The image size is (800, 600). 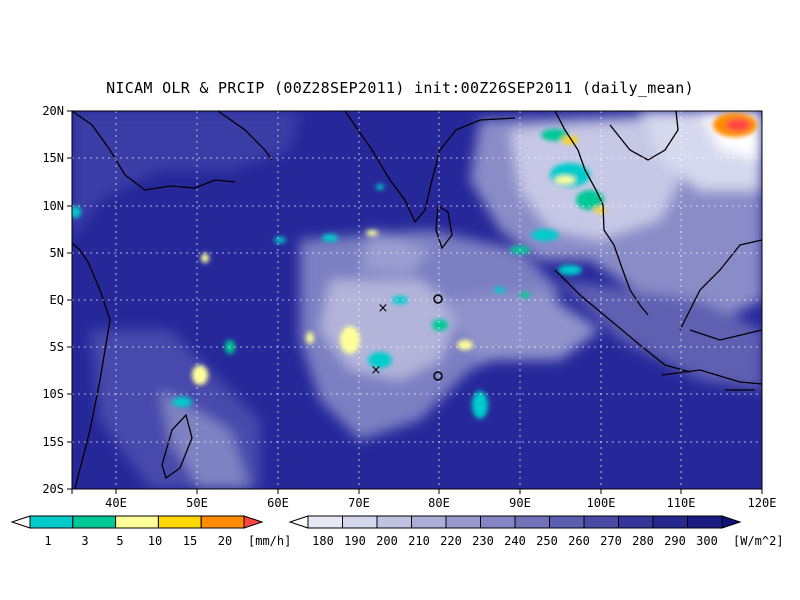 I want to click on olr-cb-label: 280, so click(x=643, y=541).